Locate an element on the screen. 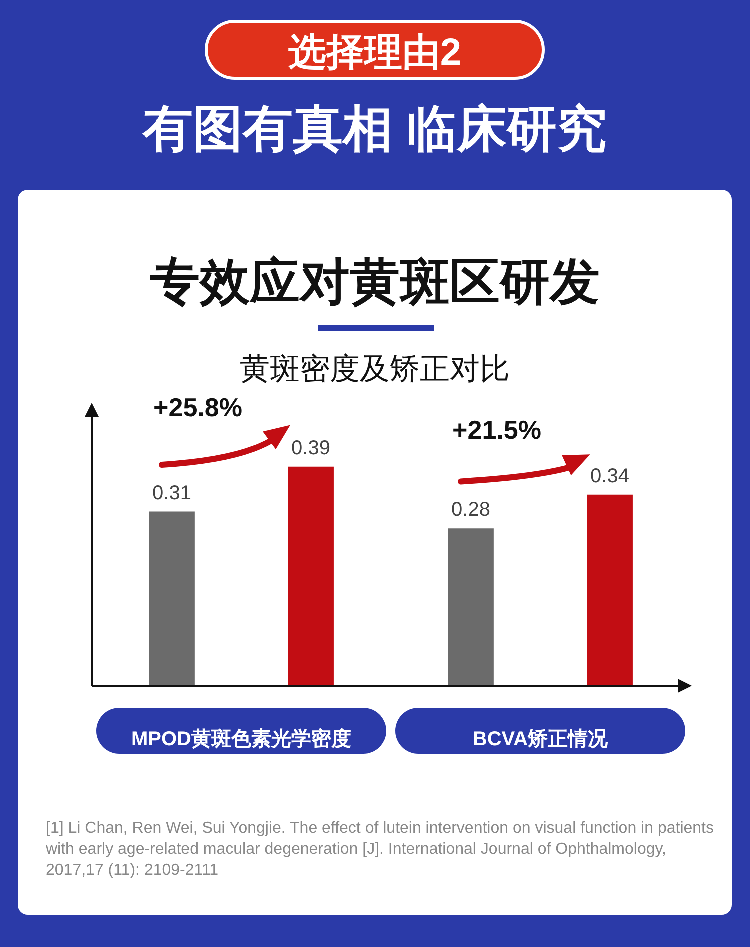  data-label: 0.34 is located at coordinates (610, 476).